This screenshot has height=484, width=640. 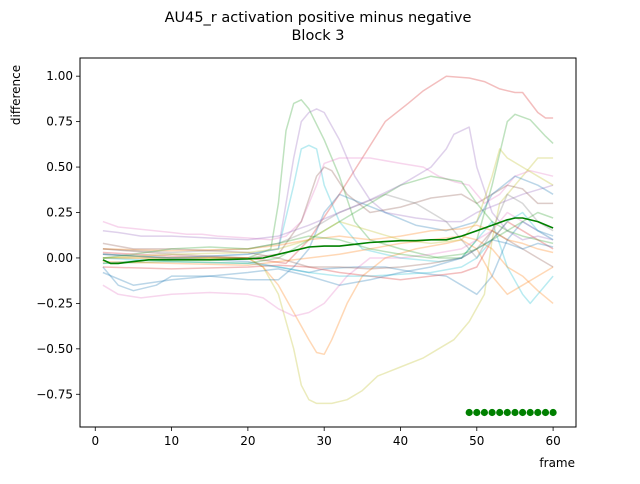 I want to click on x-tick-label: 10, so click(x=171, y=441).